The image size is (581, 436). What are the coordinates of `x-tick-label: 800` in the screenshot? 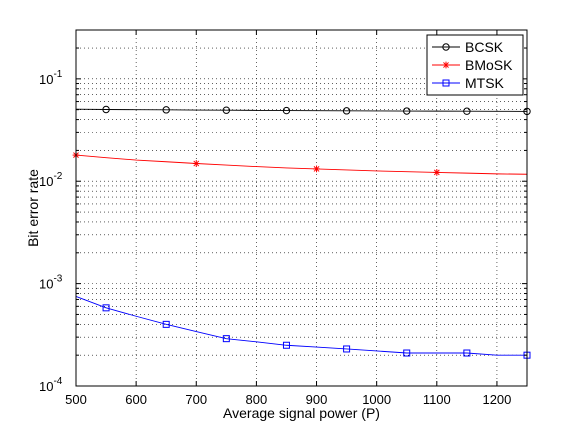 It's located at (257, 399).